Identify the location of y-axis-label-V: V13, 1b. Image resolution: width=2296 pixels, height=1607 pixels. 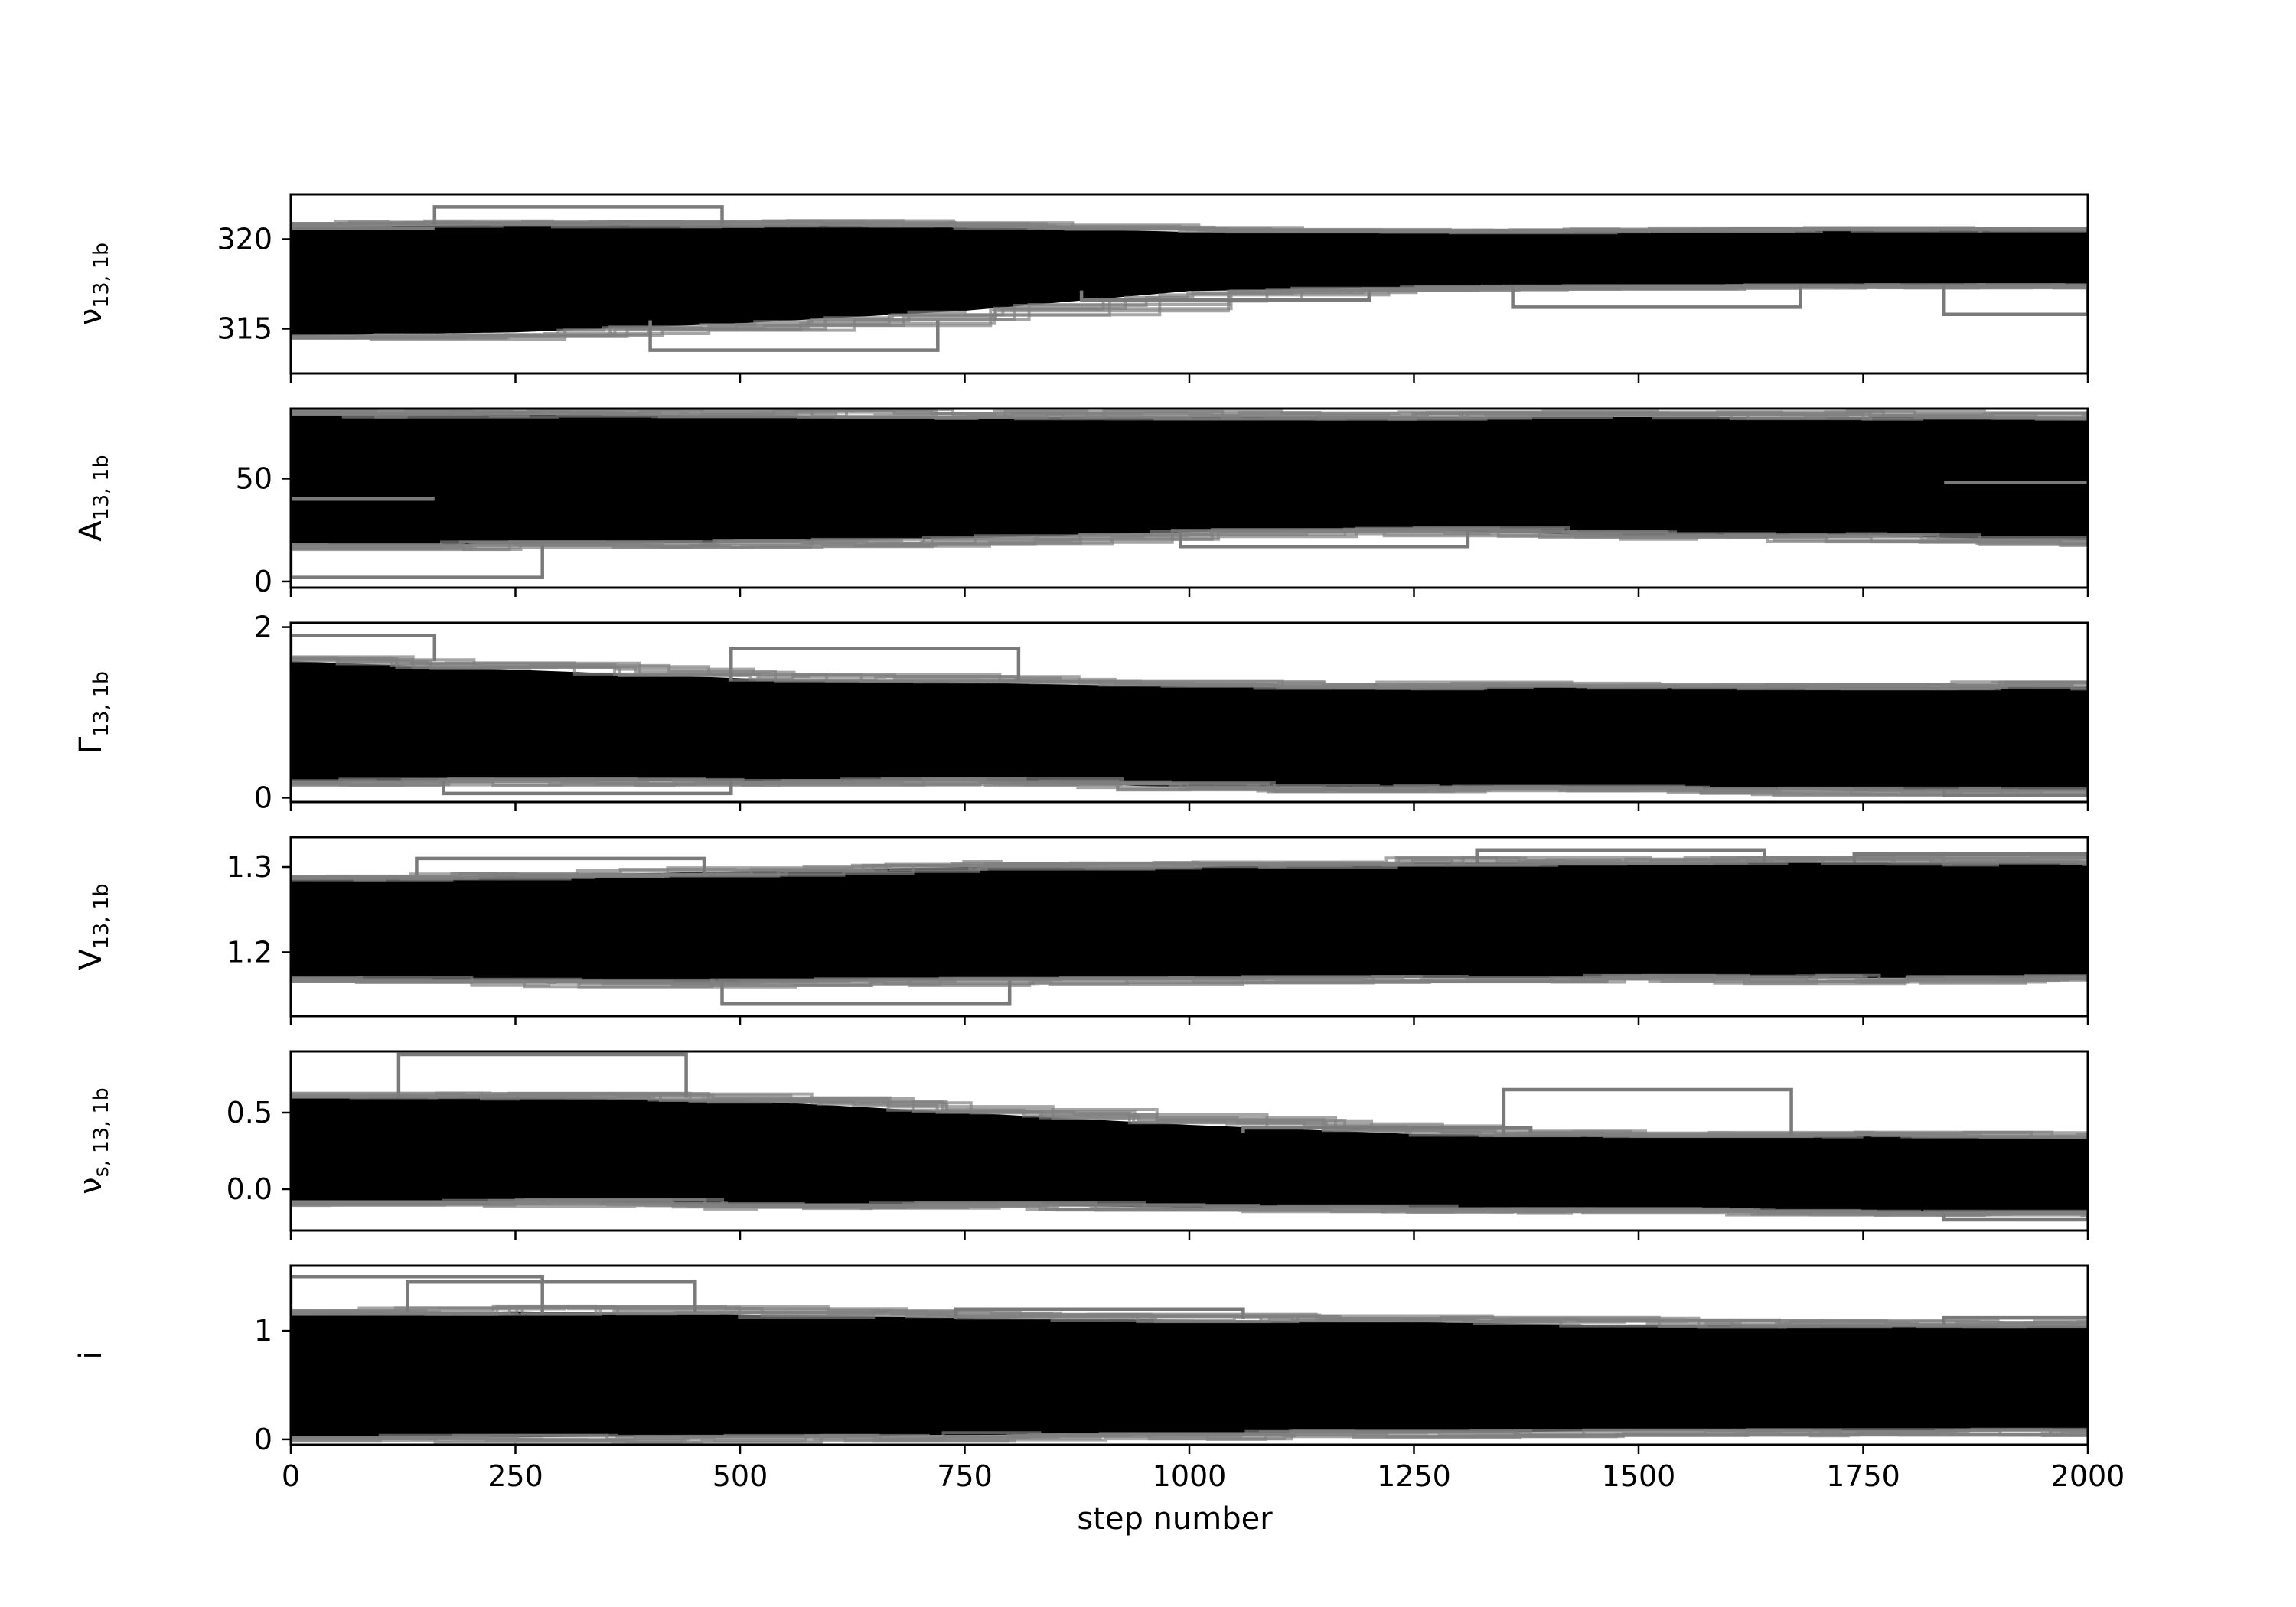
(93, 926).